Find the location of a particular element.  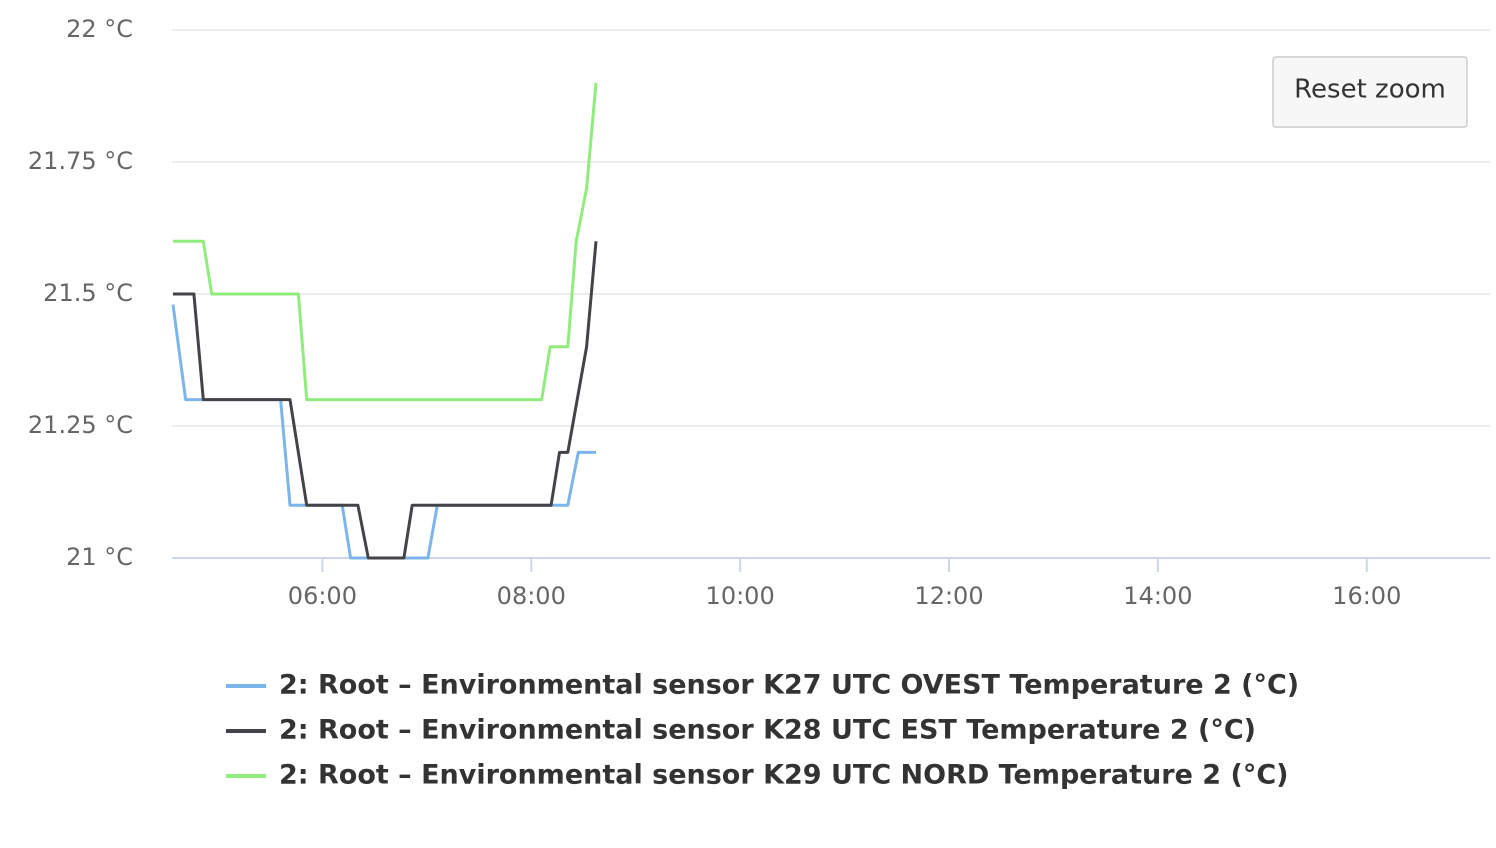

y-tick-label: 21.5 °C is located at coordinates (88, 293).